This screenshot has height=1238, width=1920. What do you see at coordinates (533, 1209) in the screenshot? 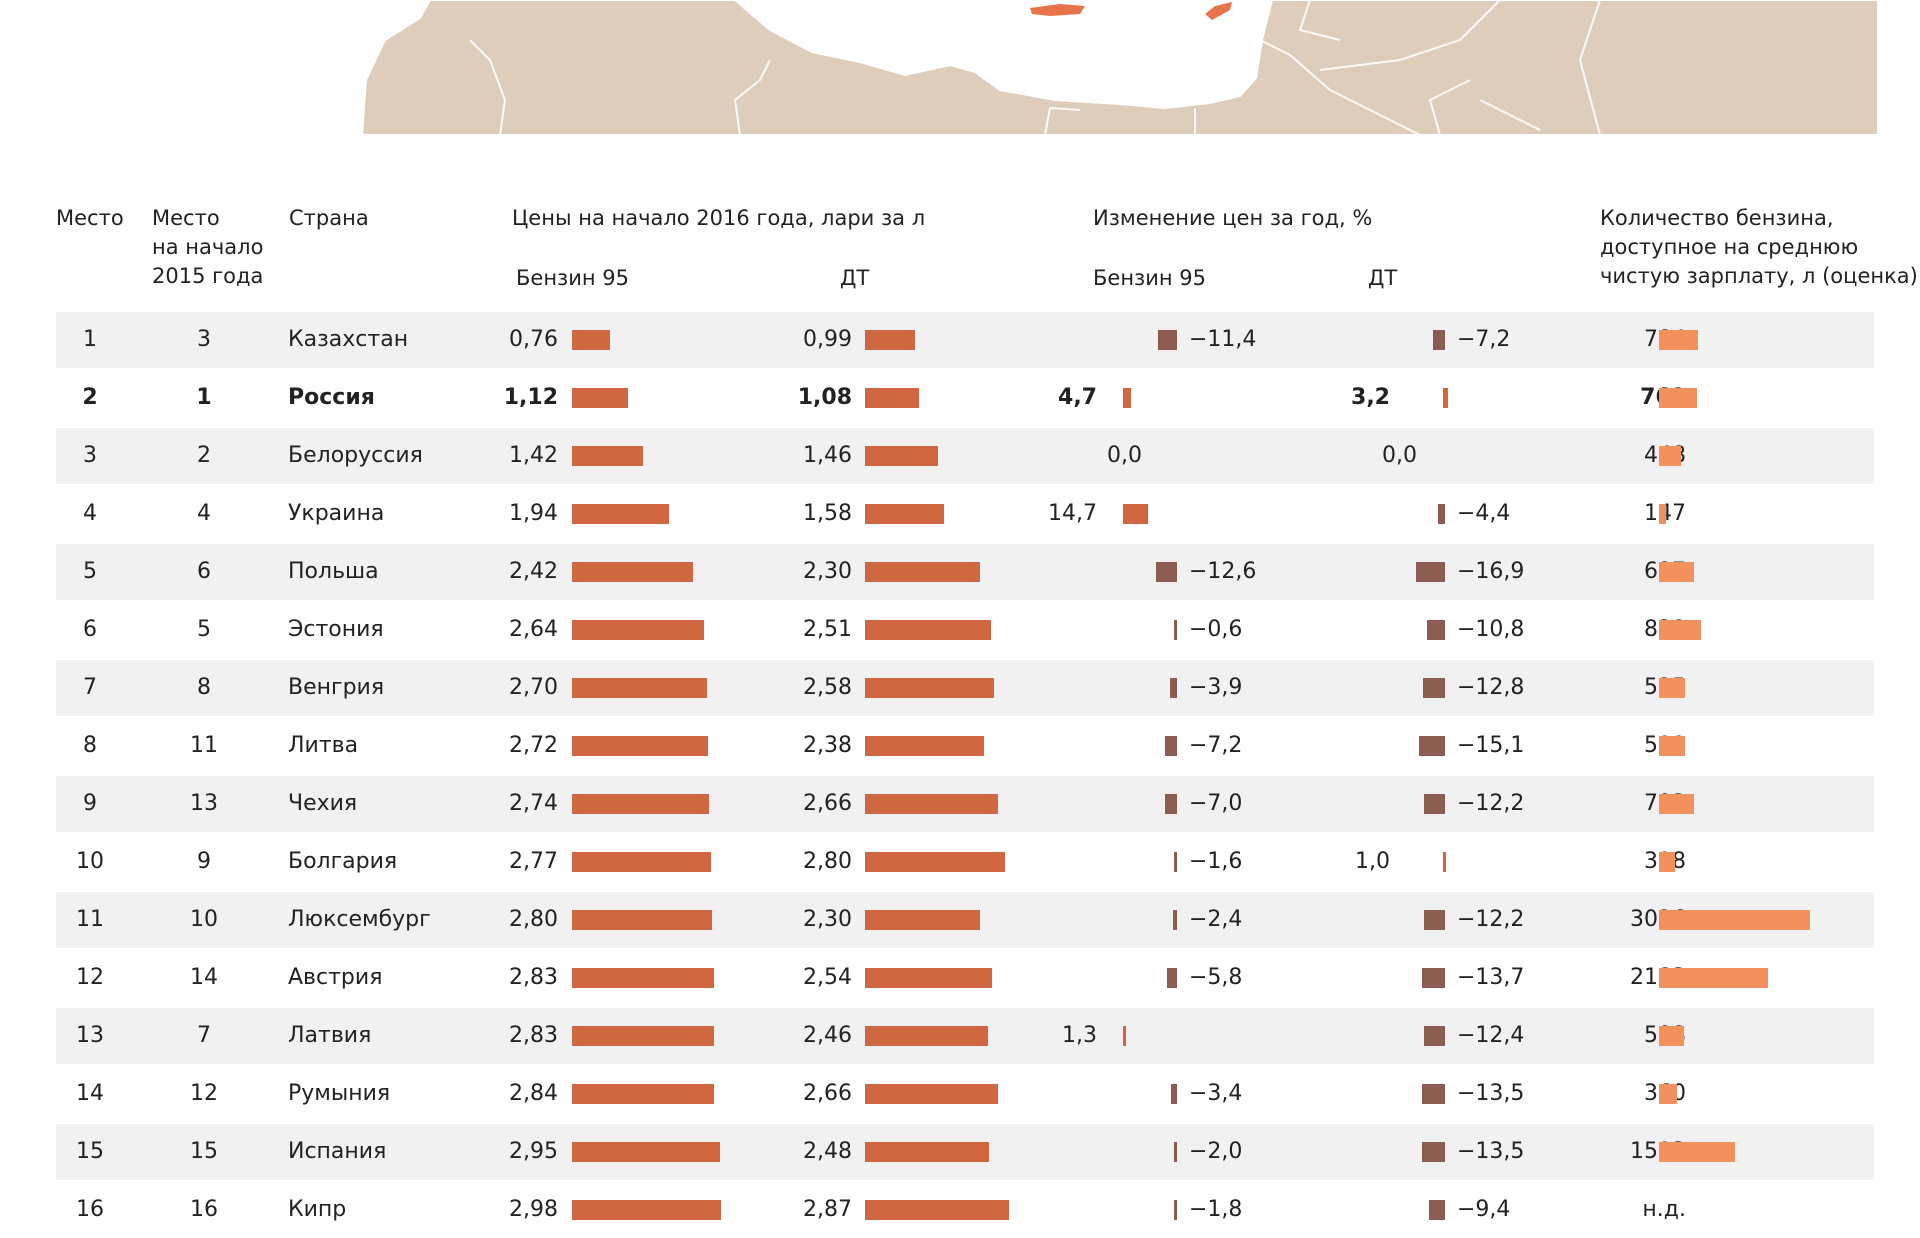
I see `petrol-price-value: 2,98` at bounding box center [533, 1209].